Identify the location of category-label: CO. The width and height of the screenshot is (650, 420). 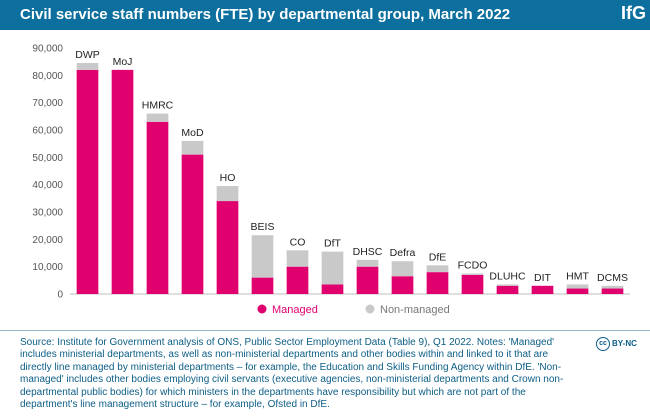
(298, 242).